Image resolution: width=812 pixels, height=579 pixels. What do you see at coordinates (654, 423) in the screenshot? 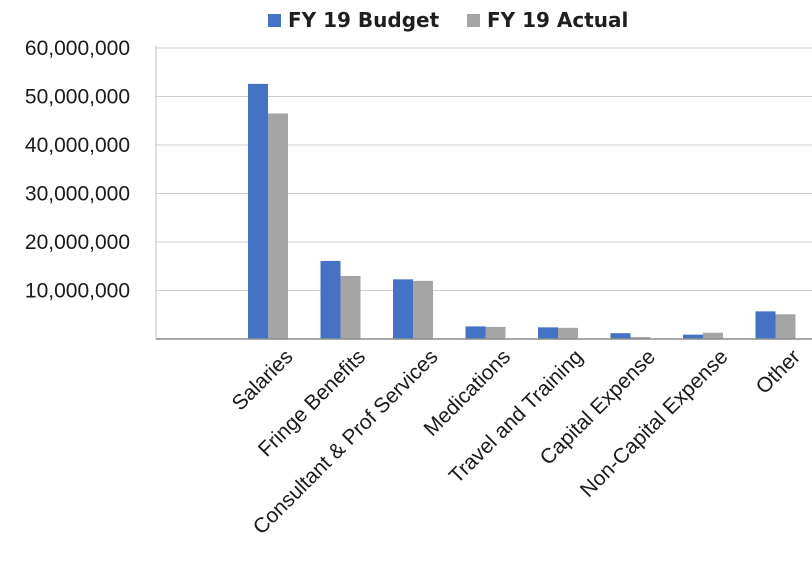
I see `x-category-label: Non-Capital Expense` at bounding box center [654, 423].